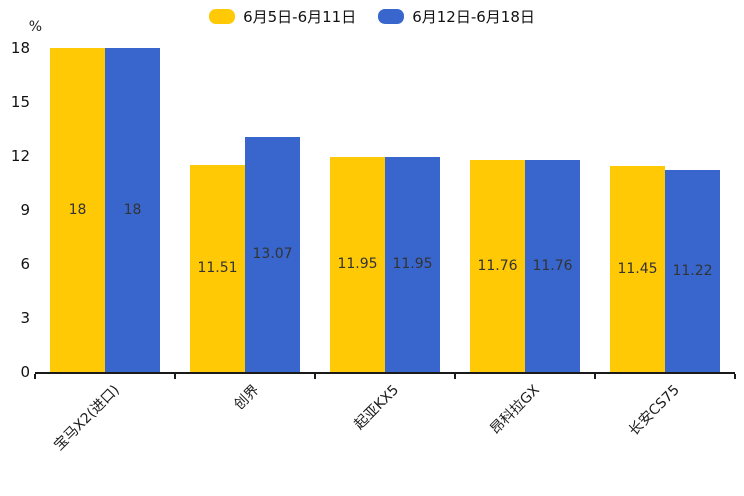 The width and height of the screenshot is (744, 496). I want to click on legend-item-week2: 6月12日-6月18日, so click(456, 16).